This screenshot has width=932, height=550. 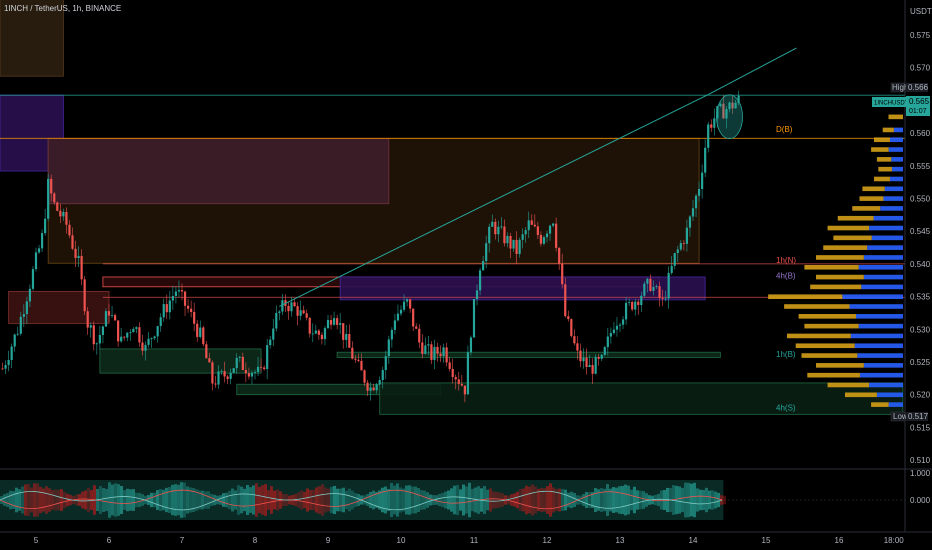 I want to click on price-tick-label: 0.515, so click(x=920, y=427).